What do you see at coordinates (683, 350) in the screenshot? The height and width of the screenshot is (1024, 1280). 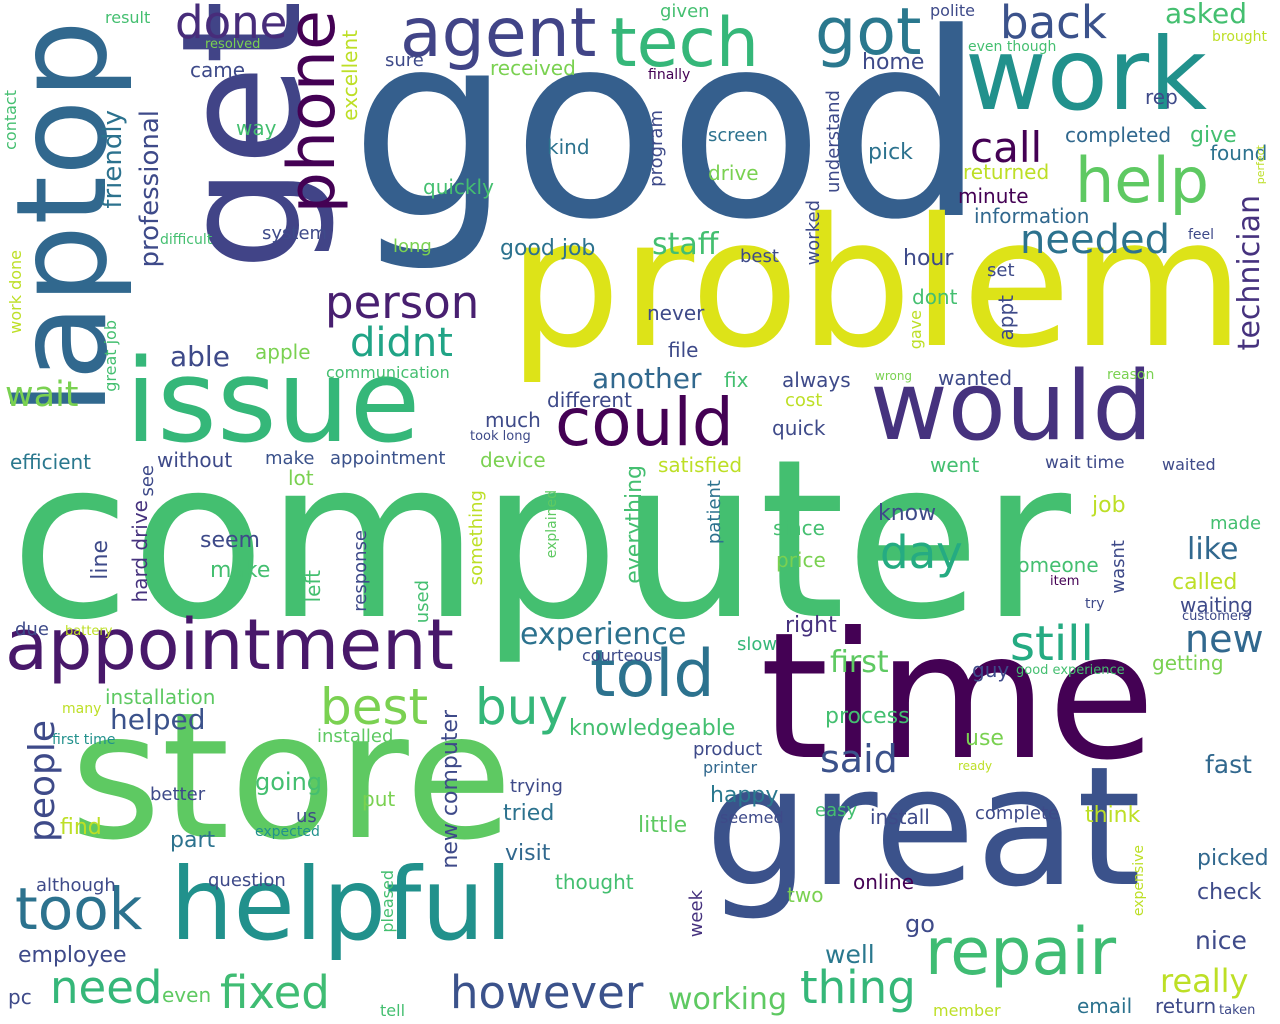 I see `word-file: file` at bounding box center [683, 350].